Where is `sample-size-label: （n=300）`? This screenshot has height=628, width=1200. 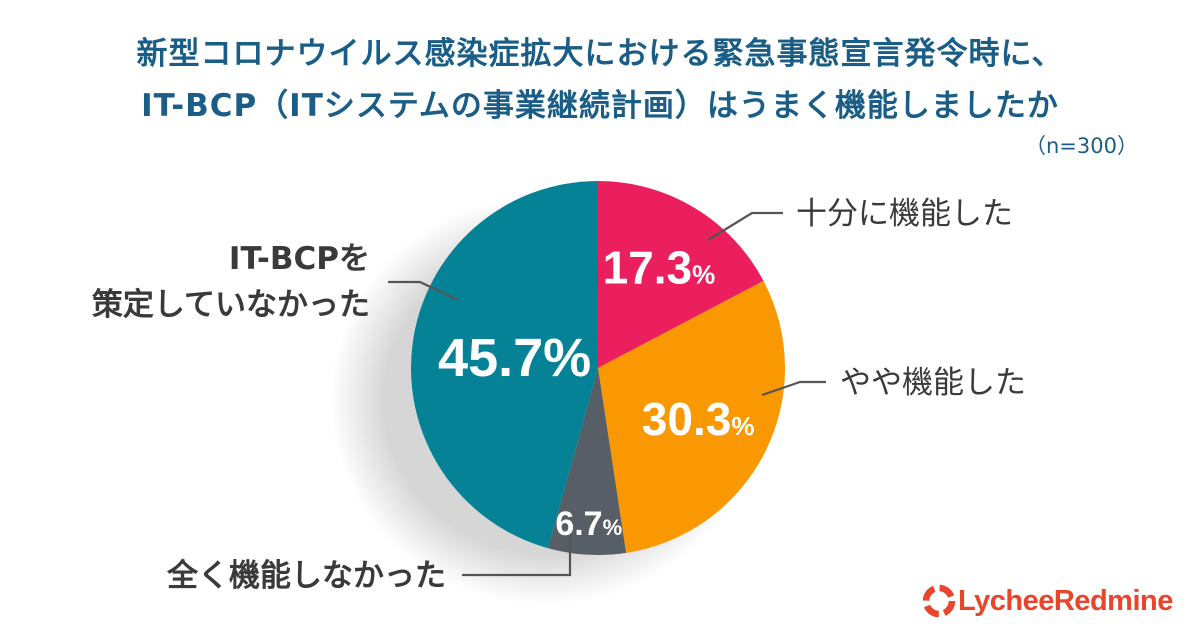 sample-size-label: （n=300） is located at coordinates (1081, 146).